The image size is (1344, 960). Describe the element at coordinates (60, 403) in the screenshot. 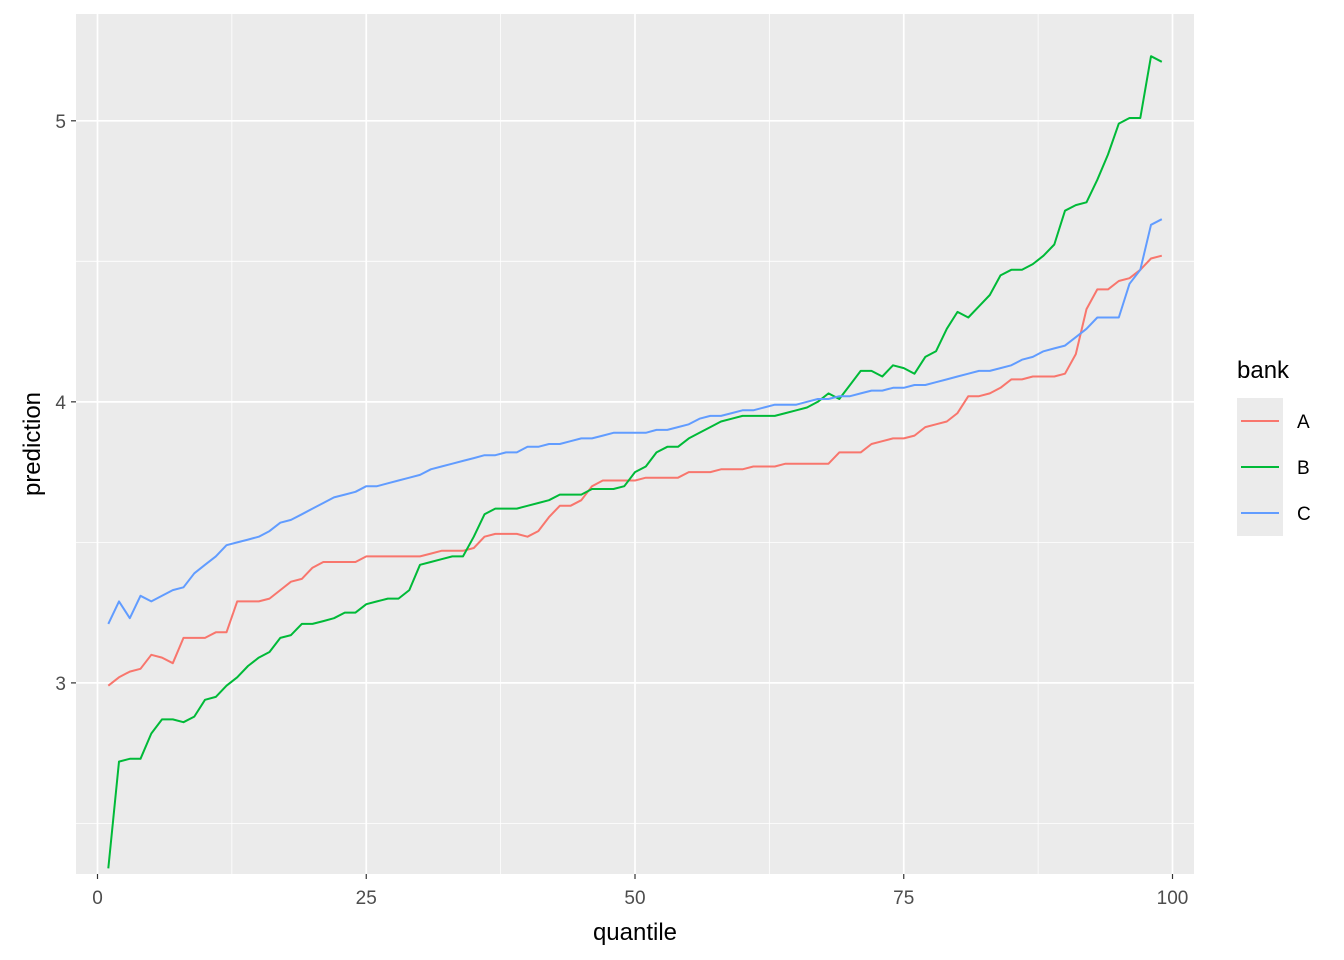

I see `y-tick-label: 4` at that location.